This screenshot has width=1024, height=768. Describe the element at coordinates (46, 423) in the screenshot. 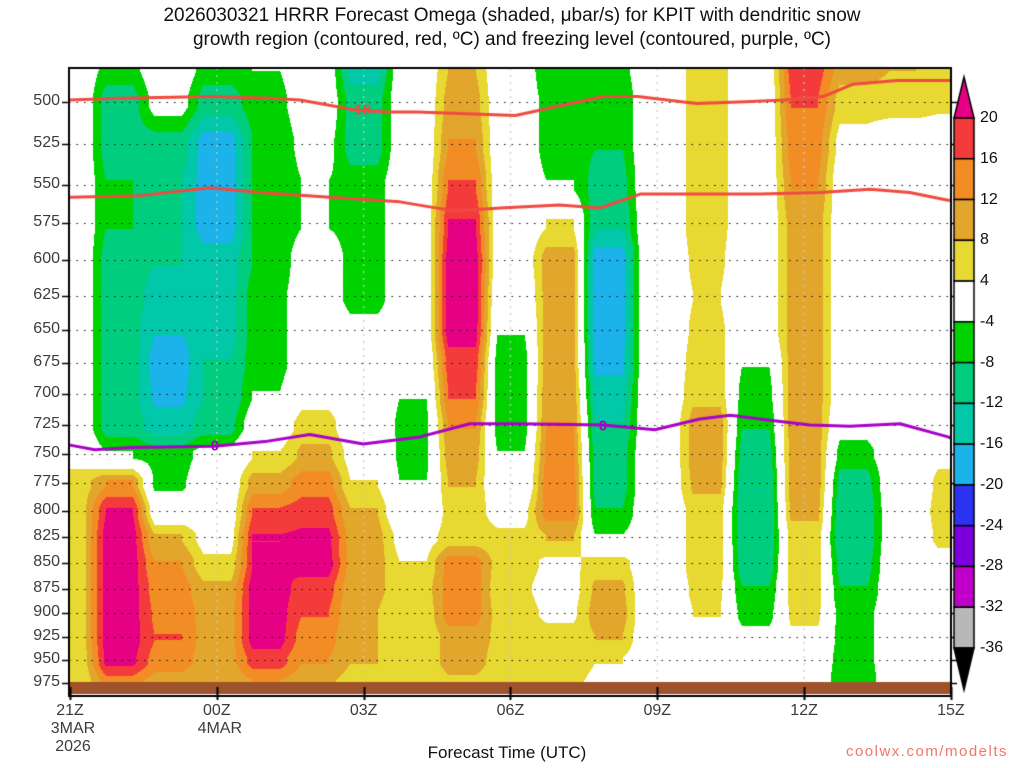

I see `y-tick-label: 725` at that location.